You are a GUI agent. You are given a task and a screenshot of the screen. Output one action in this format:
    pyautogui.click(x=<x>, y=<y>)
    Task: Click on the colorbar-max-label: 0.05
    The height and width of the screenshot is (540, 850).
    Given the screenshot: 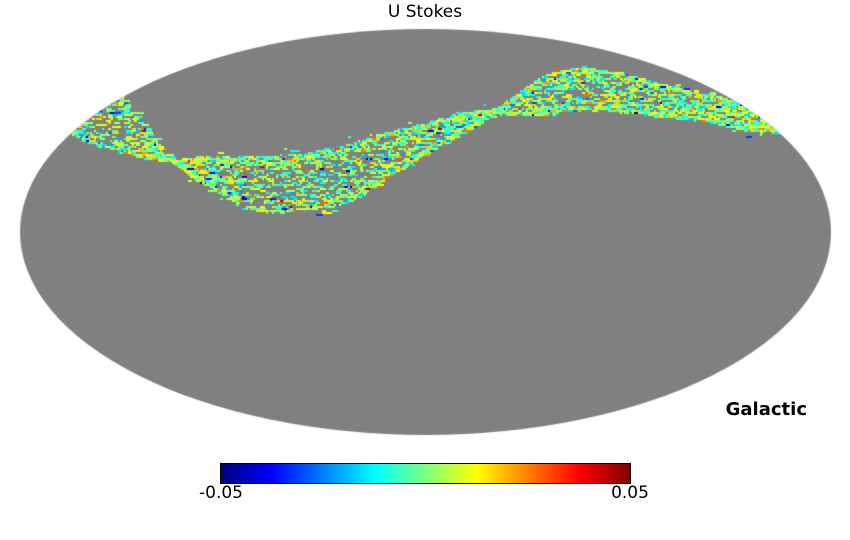 What is the action you would take?
    pyautogui.click(x=630, y=493)
    